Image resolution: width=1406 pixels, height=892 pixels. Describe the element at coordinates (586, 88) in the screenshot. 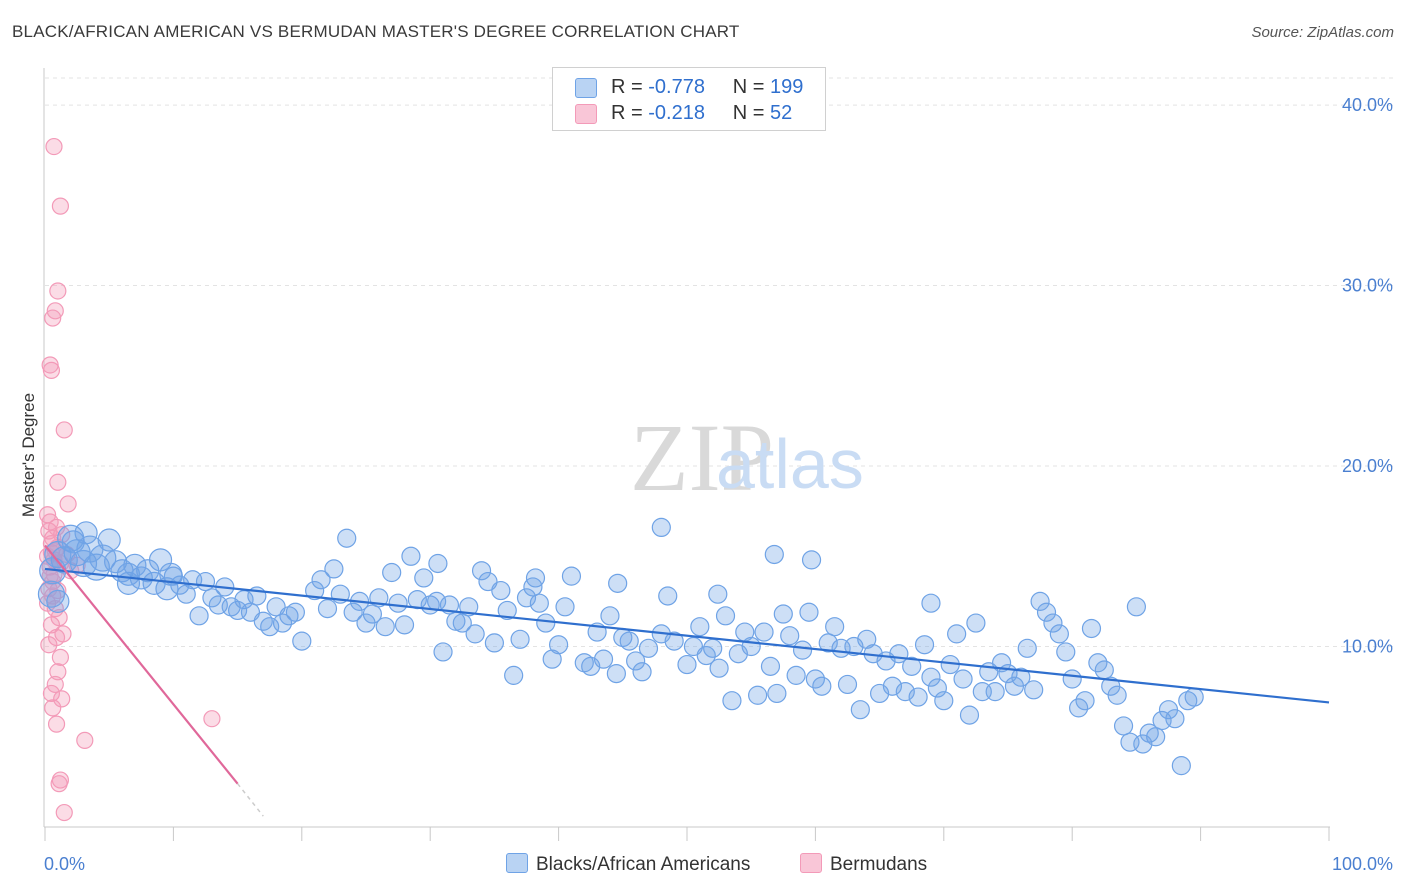

I see `legend-swatch-blue` at that location.